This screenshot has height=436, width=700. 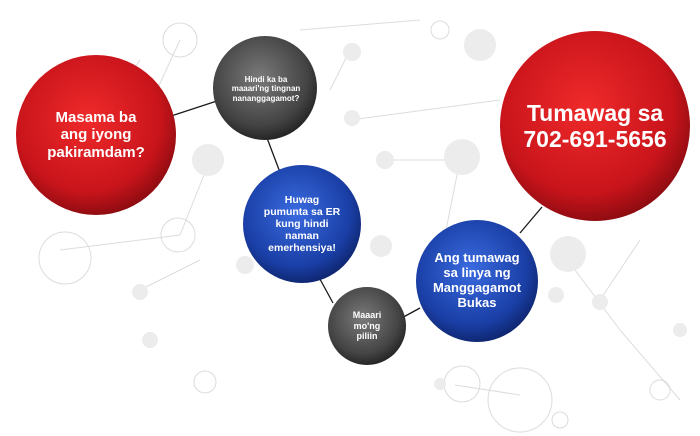 I want to click on node-feeling-unwell, so click(x=96, y=135).